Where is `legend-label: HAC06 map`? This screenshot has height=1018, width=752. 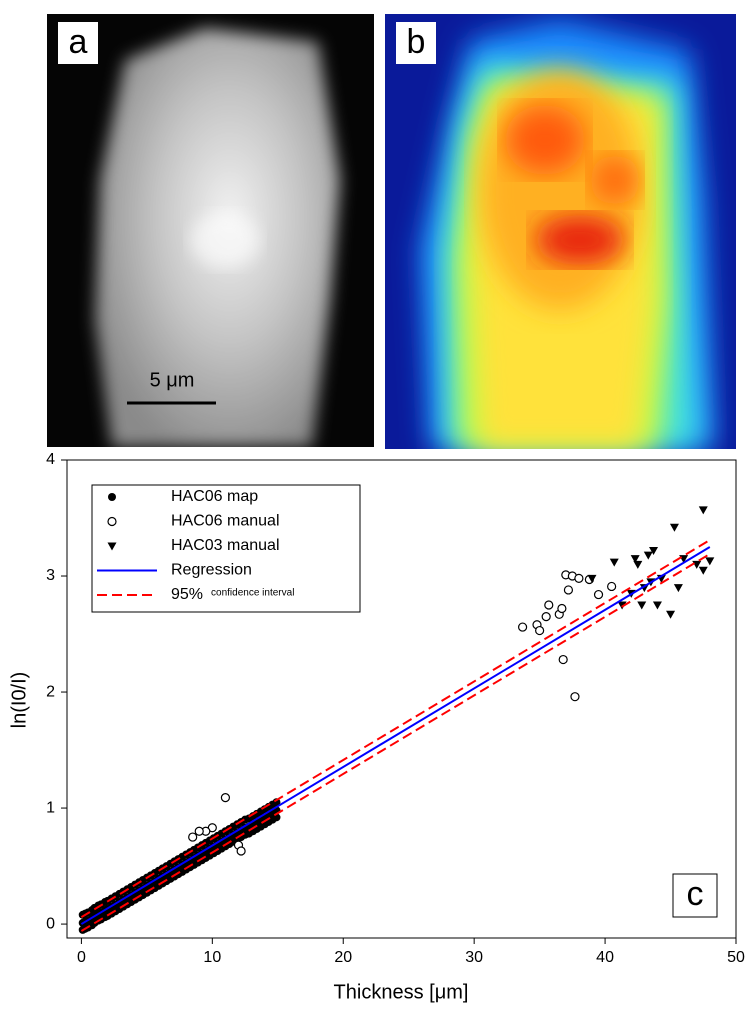 legend-label: HAC06 map is located at coordinates (214, 496).